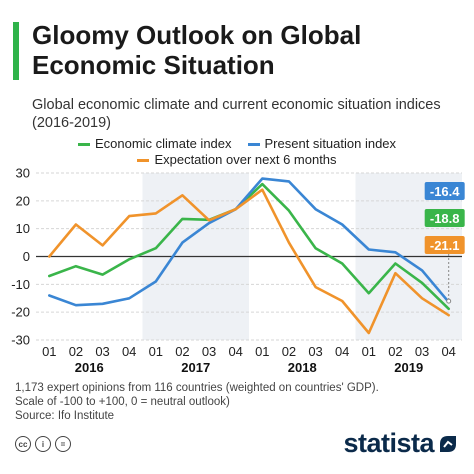 The width and height of the screenshot is (474, 474). I want to click on statista-logo: statista, so click(400, 443).